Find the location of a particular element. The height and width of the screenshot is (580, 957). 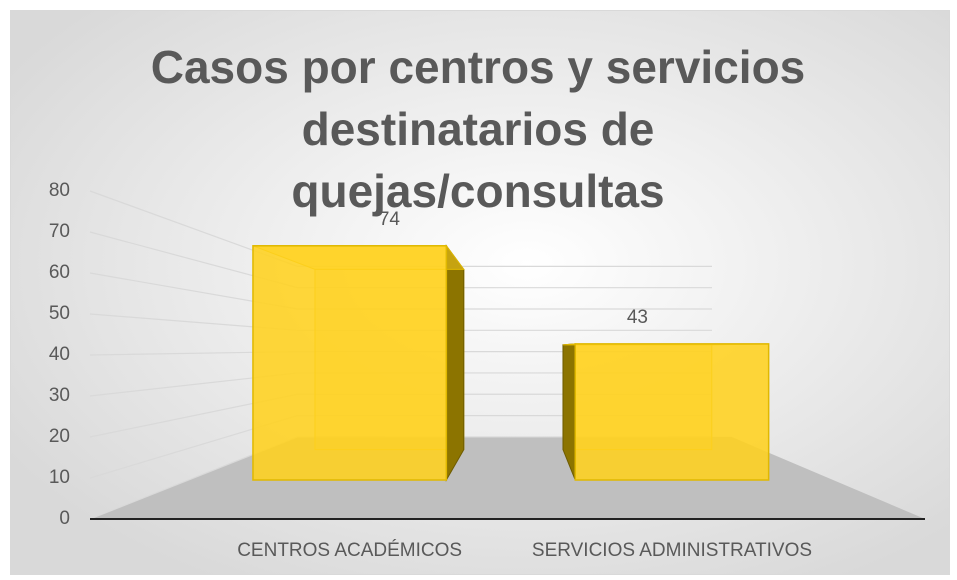

y-tick-label: 40 is located at coordinates (59, 354).